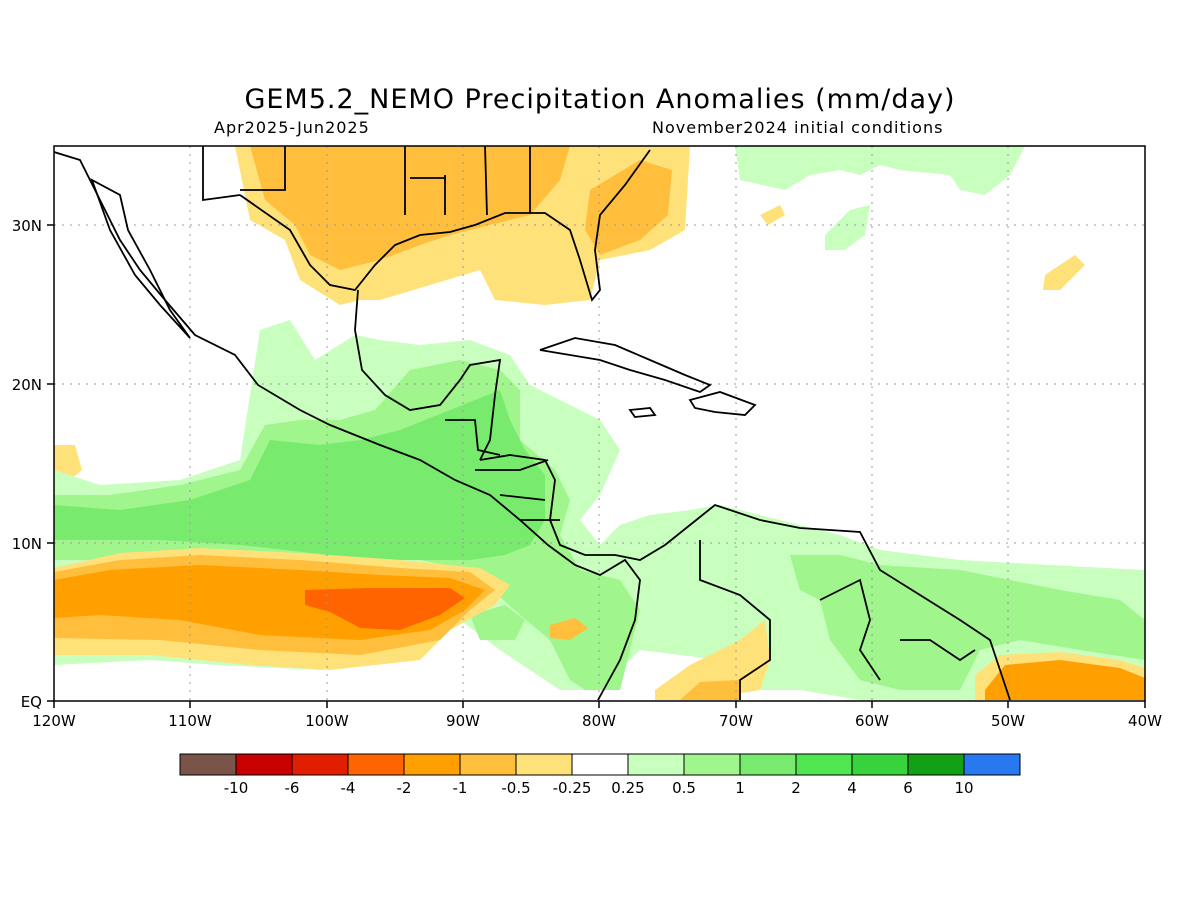 Image resolution: width=1200 pixels, height=900 pixels. I want to click on x-tick-label: 90W, so click(463, 721).